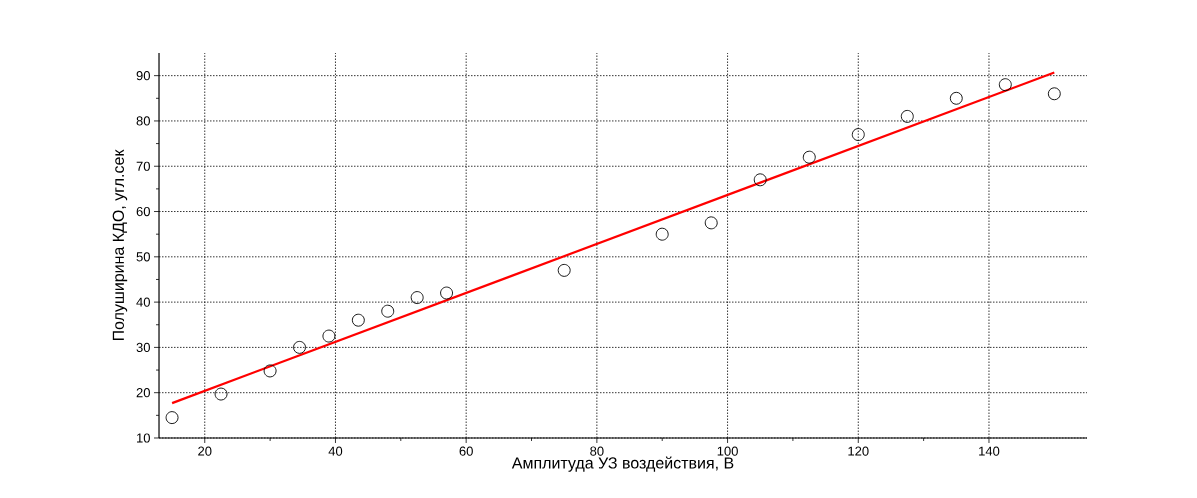  Describe the element at coordinates (143, 166) in the screenshot. I see `y-tick-label: 70` at that location.